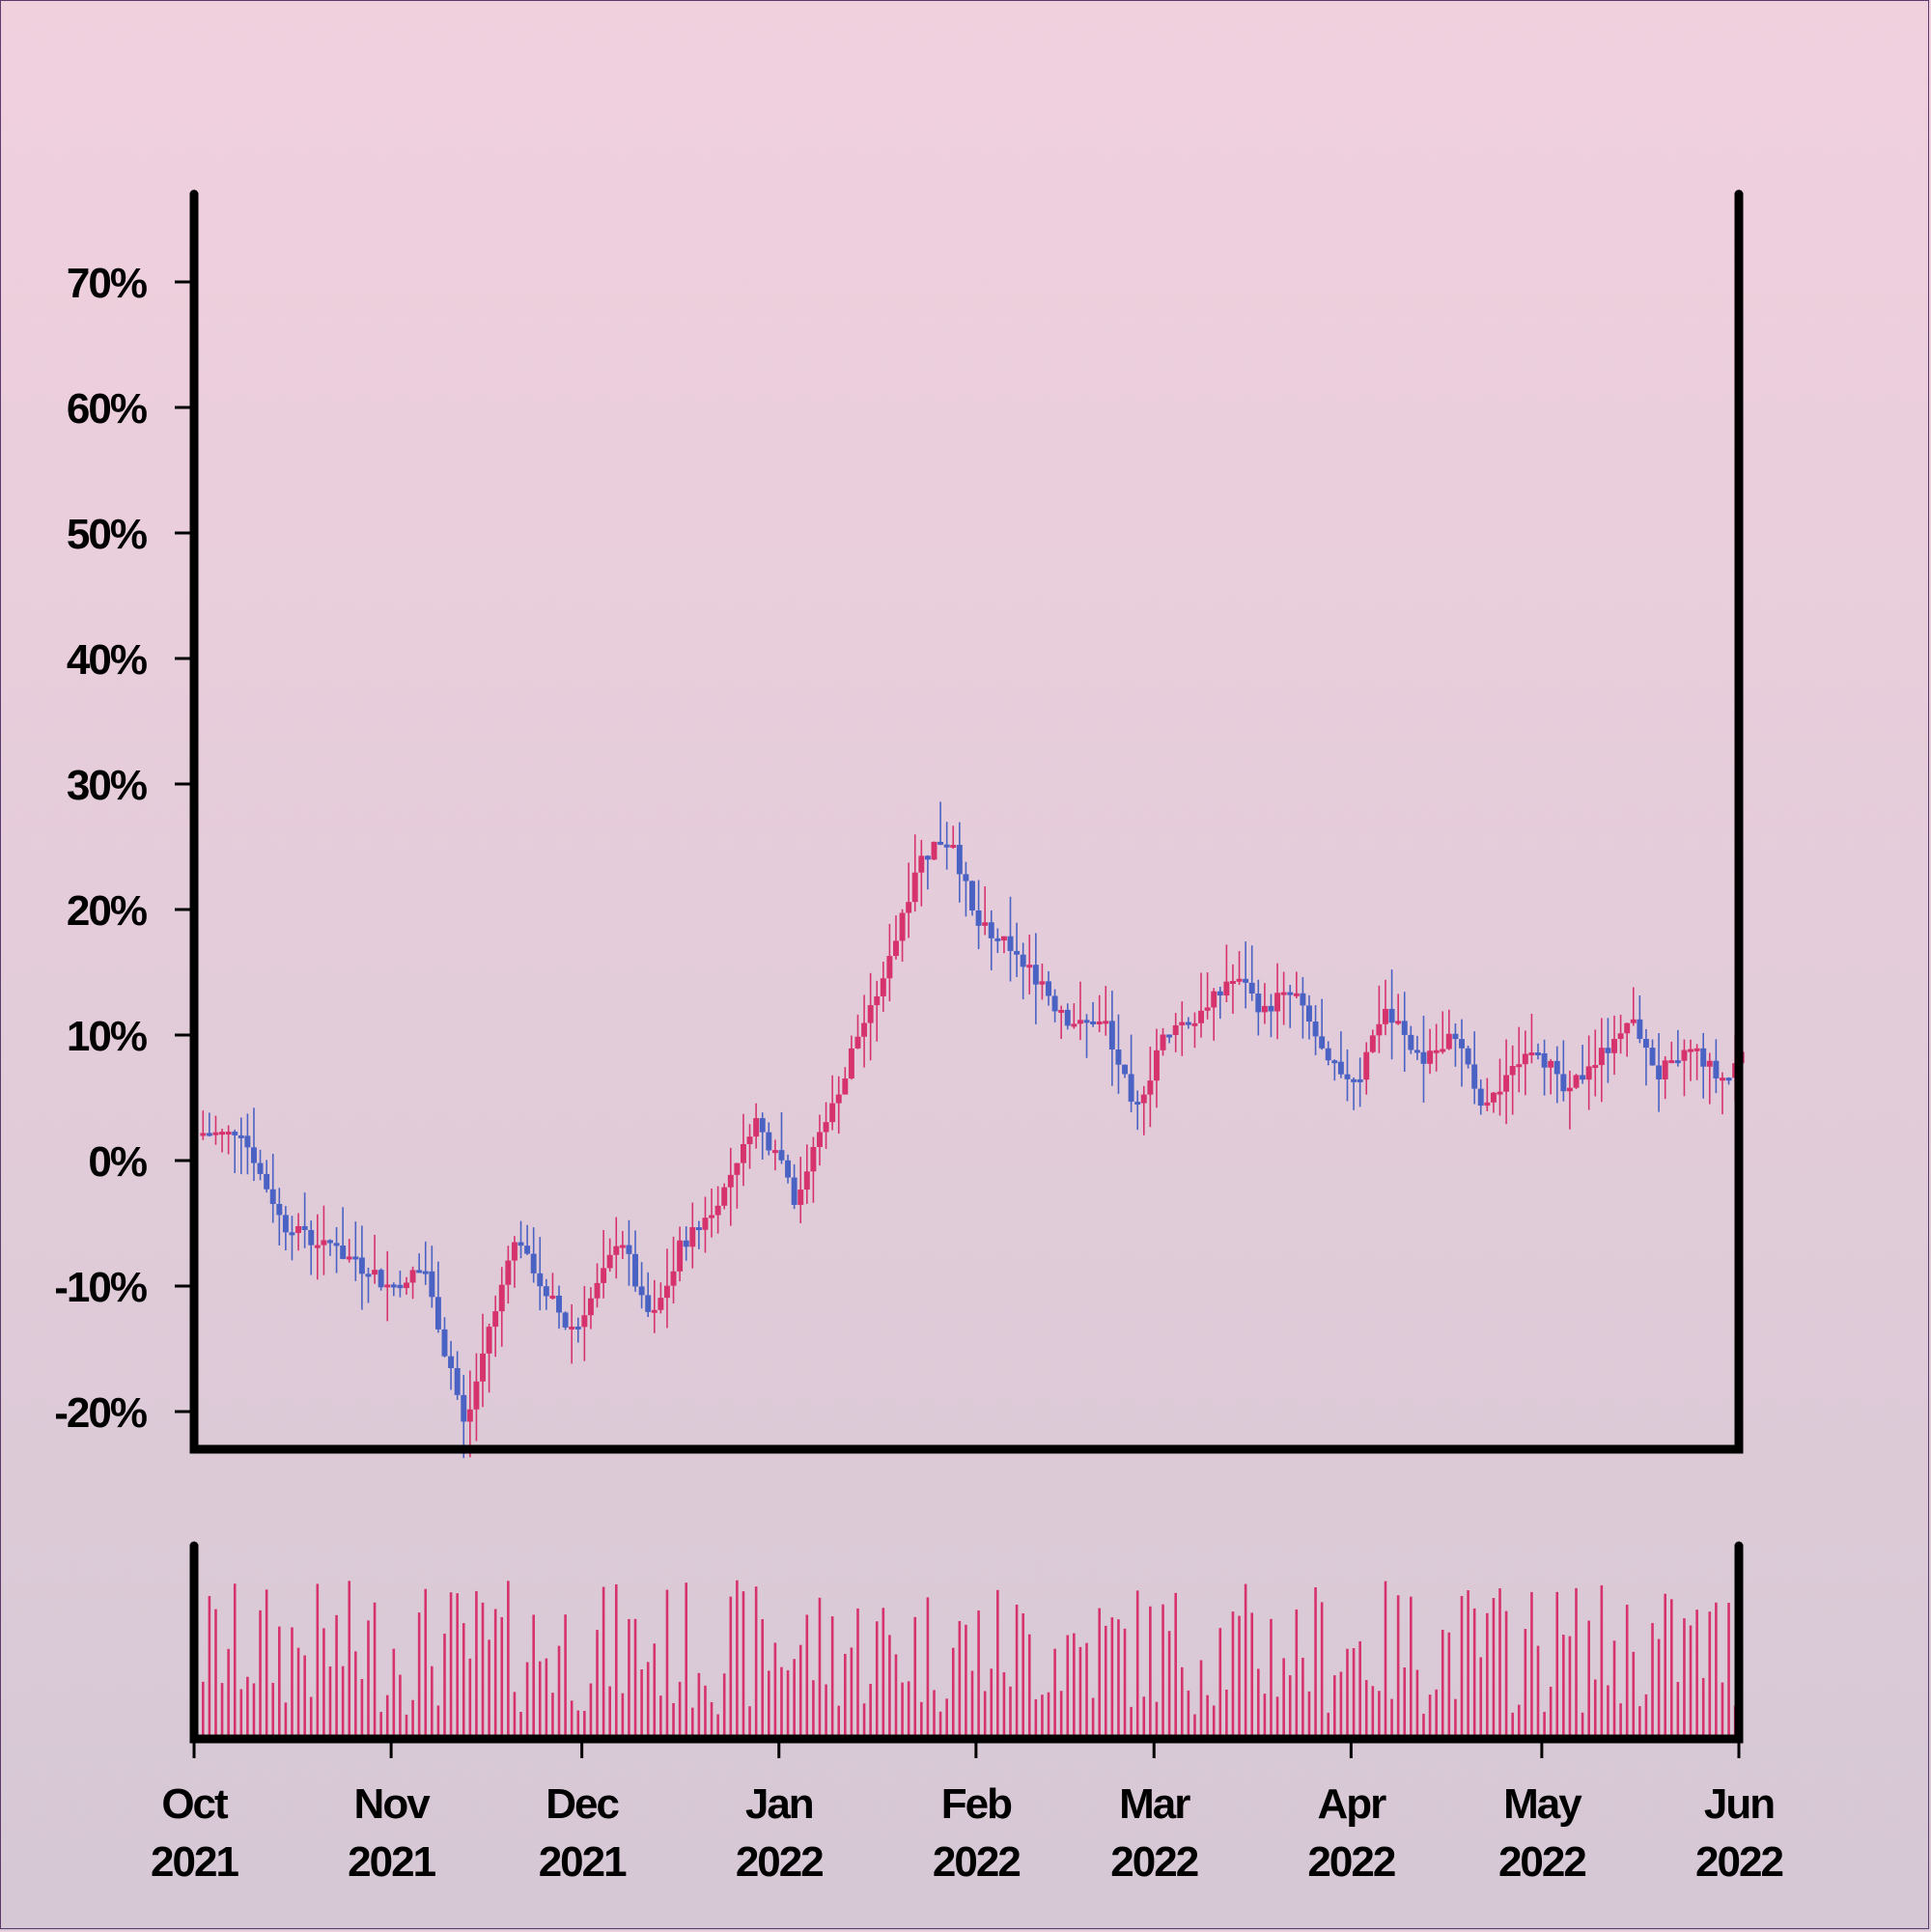  Describe the element at coordinates (779, 1804) in the screenshot. I see `x-tick-label-month: Jan` at that location.